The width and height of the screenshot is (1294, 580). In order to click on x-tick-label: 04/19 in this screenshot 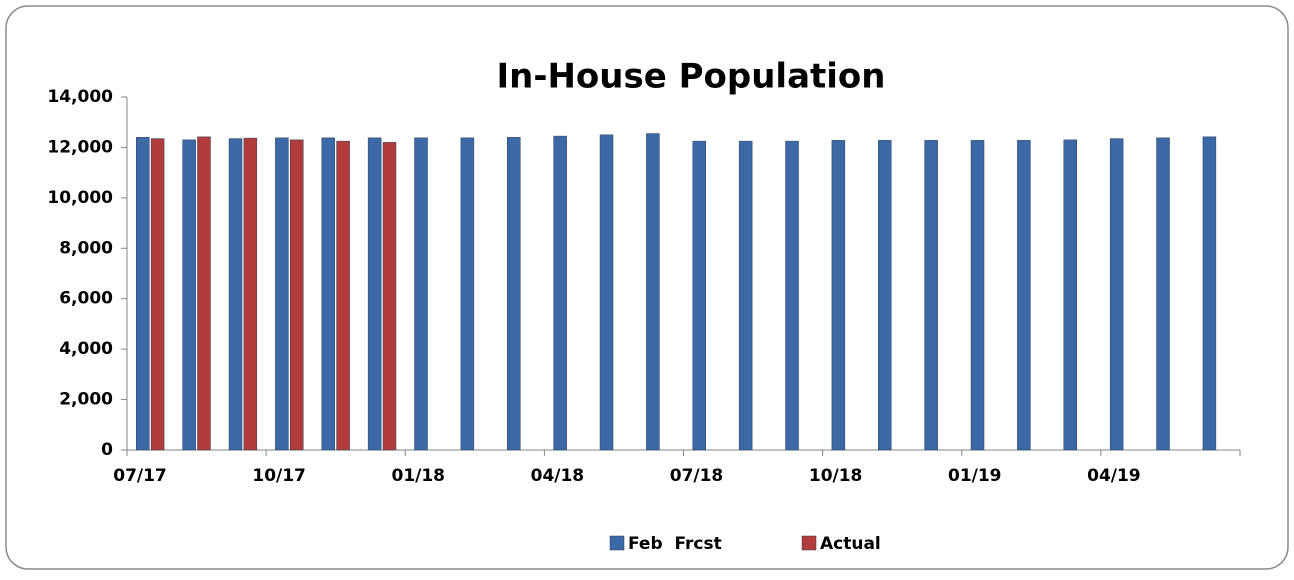, I will do `click(1114, 476)`.